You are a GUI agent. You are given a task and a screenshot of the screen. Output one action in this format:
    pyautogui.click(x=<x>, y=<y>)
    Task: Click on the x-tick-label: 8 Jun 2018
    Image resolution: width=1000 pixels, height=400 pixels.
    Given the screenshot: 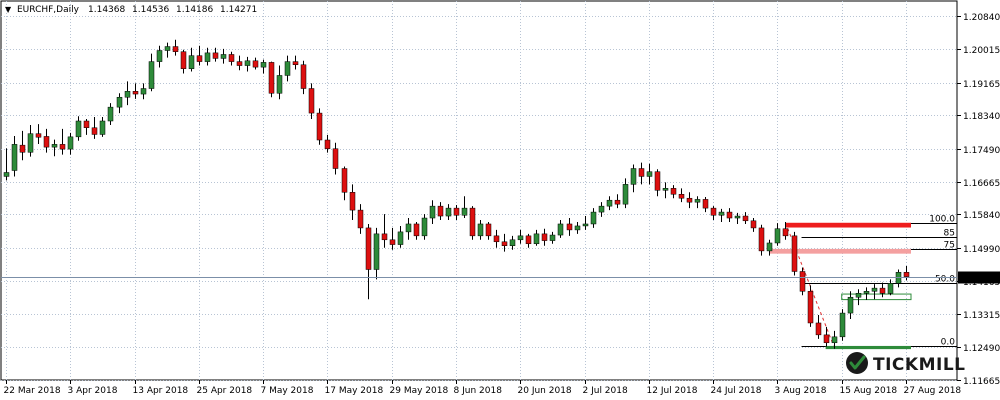 What is the action you would take?
    pyautogui.click(x=478, y=391)
    